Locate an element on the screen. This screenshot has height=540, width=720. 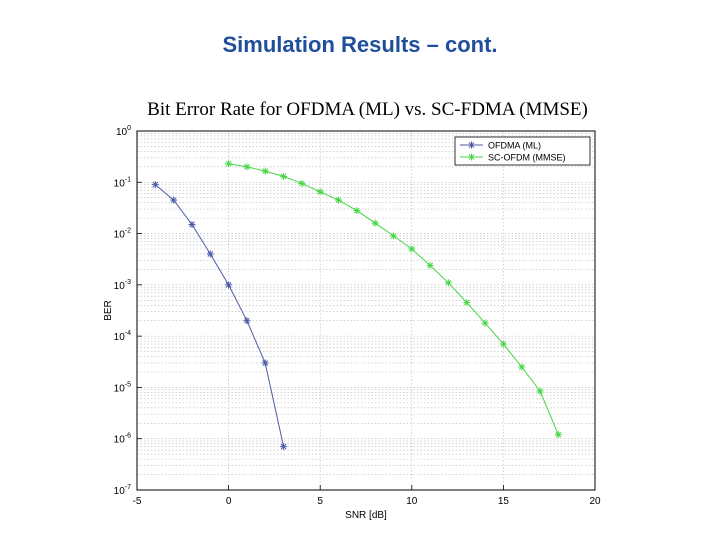
x-axis-label: SNR [dB] is located at coordinates (366, 515).